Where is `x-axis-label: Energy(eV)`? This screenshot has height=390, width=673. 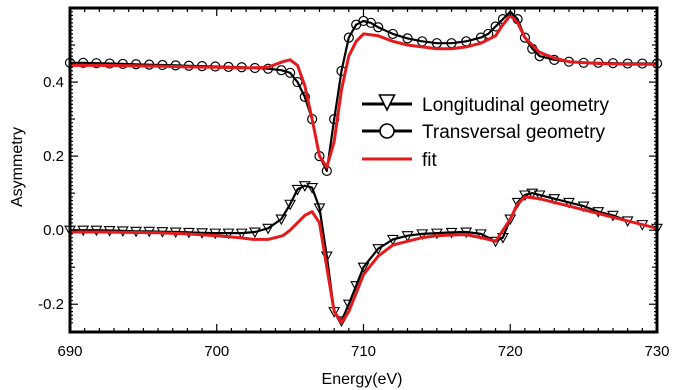 x-axis-label: Energy(eV) is located at coordinates (362, 379).